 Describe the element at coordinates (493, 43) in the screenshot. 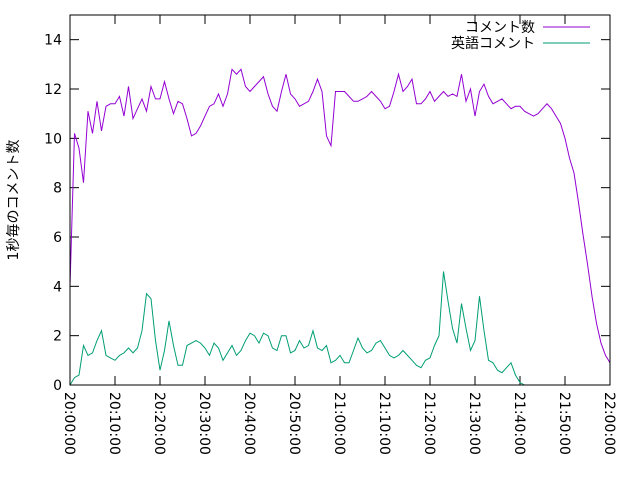

I see `legend-label: 英語コメント` at that location.